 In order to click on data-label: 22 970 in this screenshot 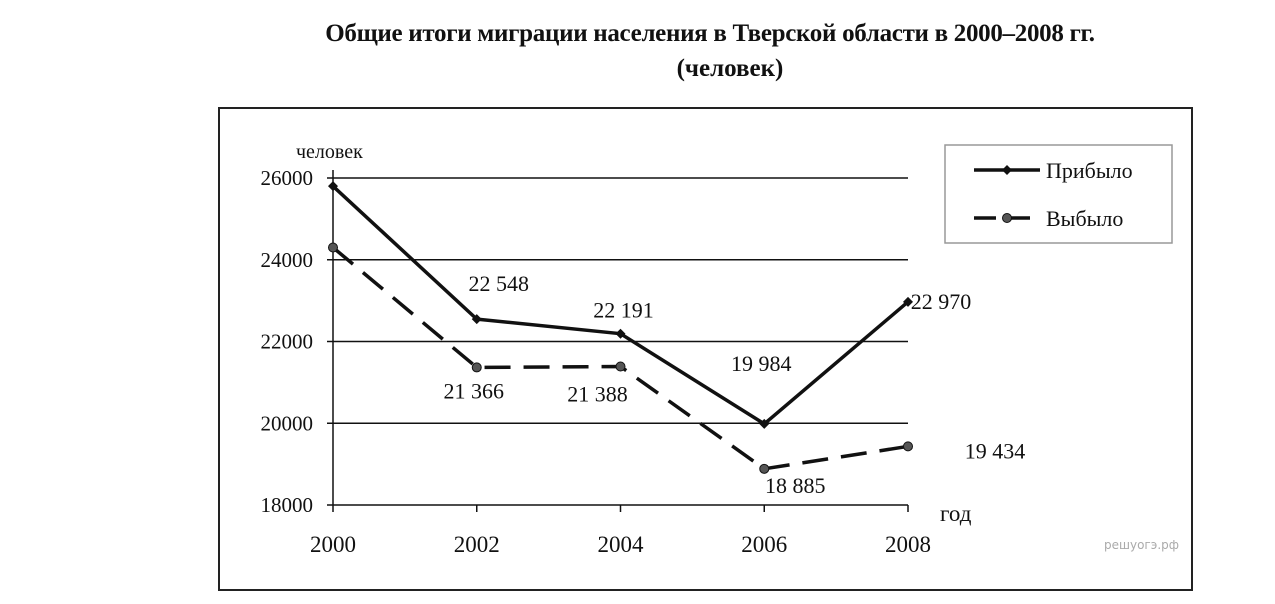, I will do `click(941, 301)`.